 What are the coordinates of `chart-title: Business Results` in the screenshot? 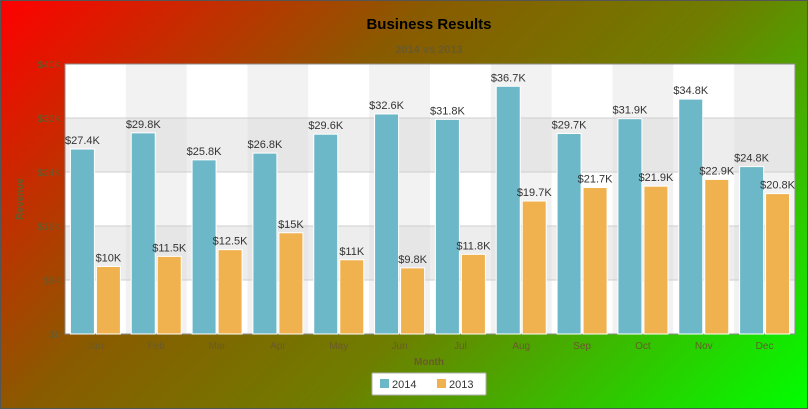 It's located at (428, 24).